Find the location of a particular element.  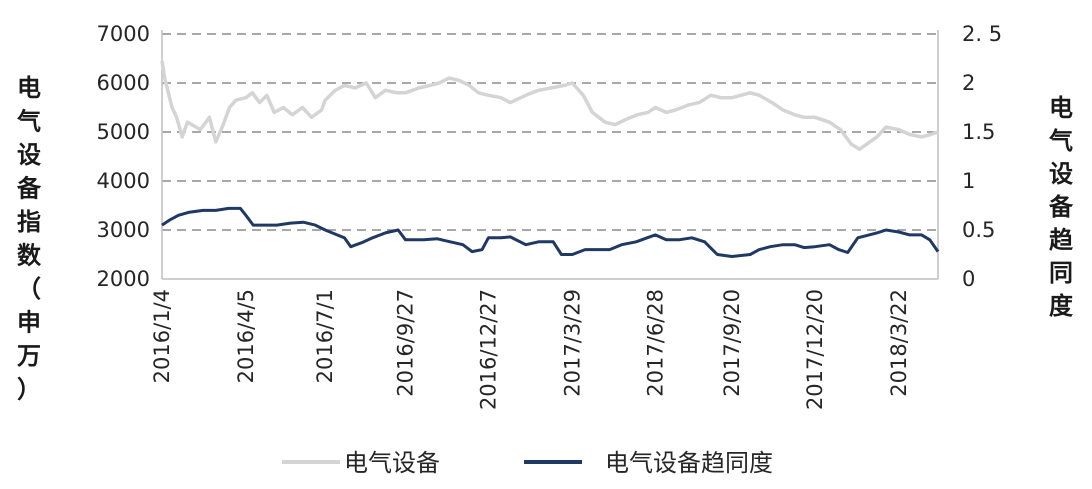

left-axis-title: 备 is located at coordinates (29, 189).